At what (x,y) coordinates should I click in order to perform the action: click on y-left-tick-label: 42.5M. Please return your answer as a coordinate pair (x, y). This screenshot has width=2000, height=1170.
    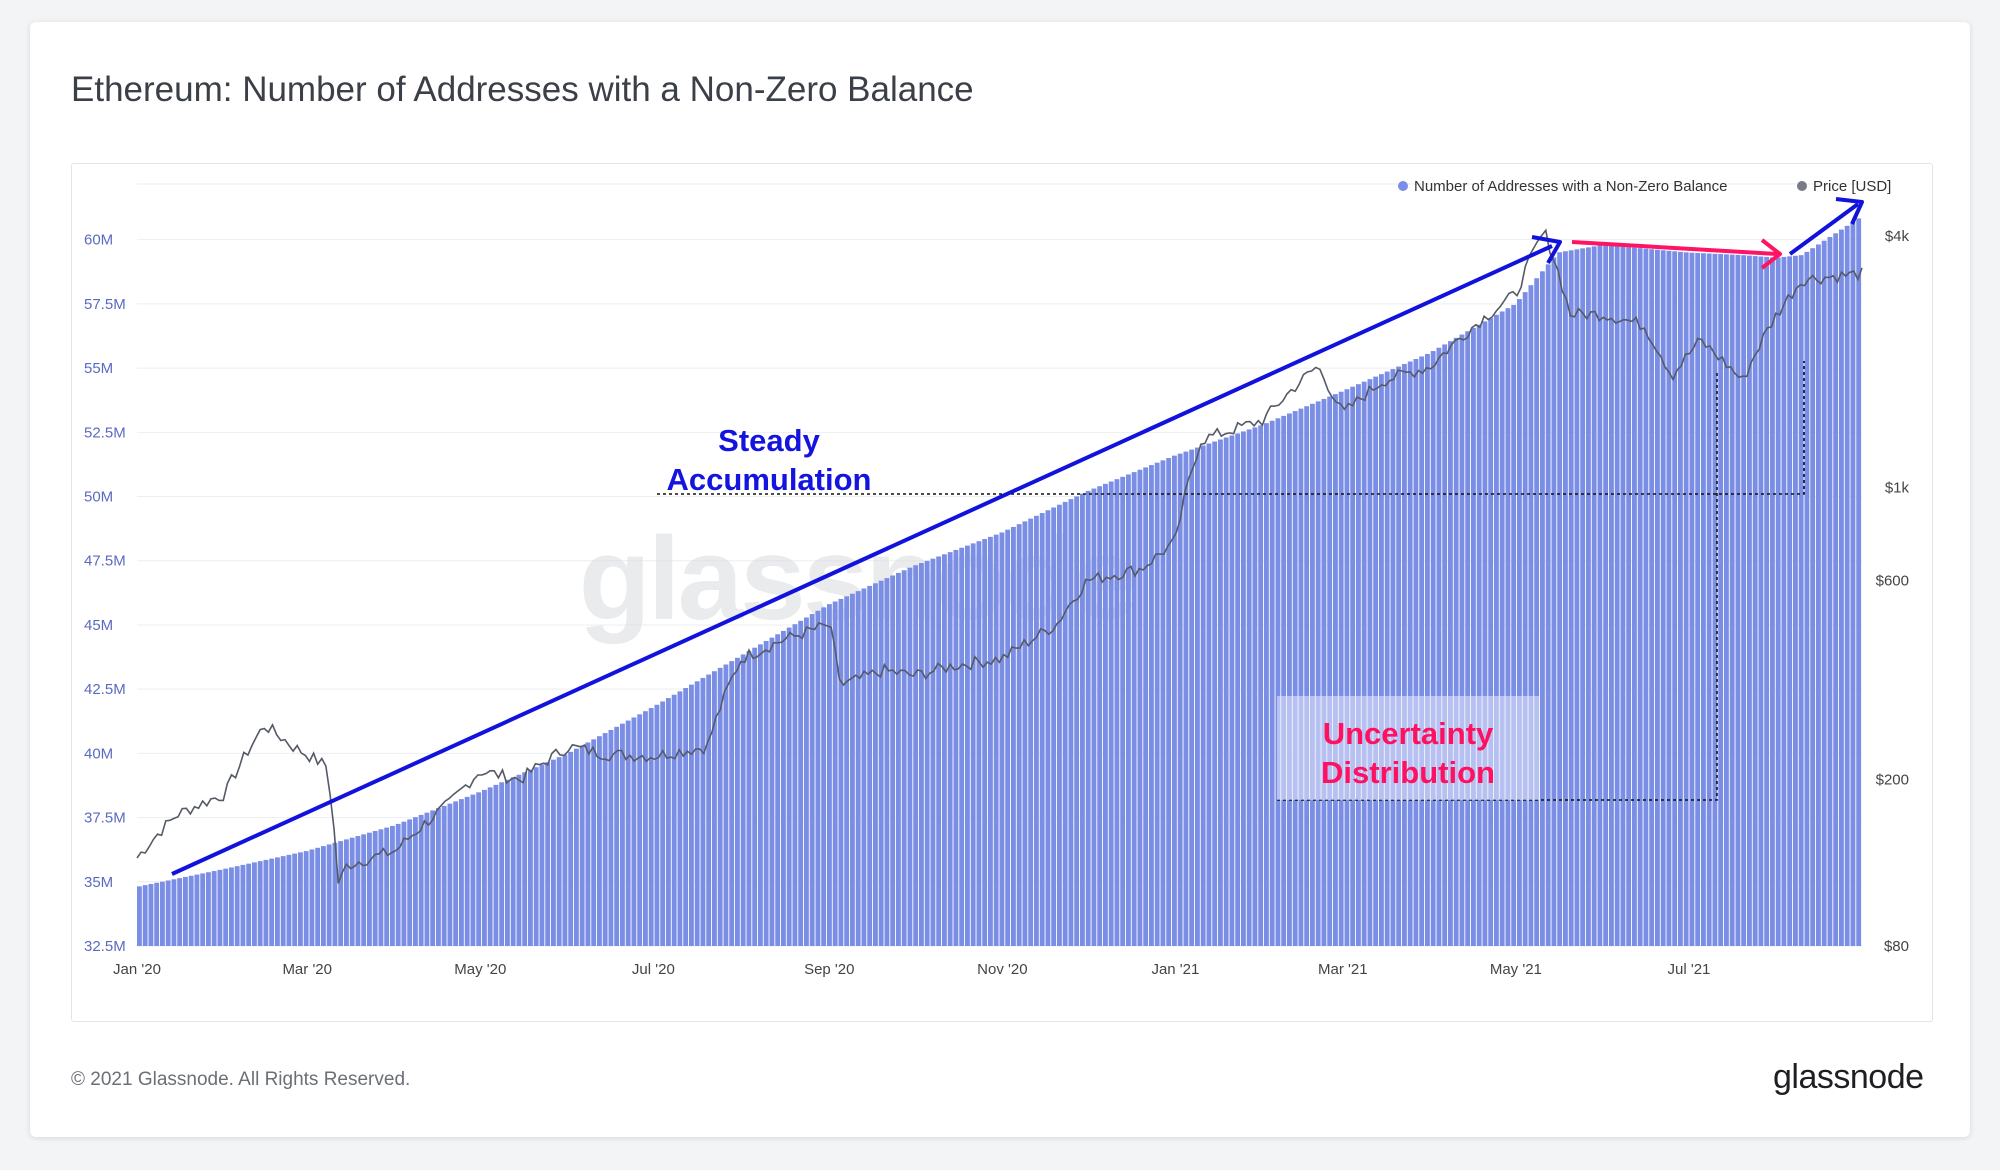
    Looking at the image, I should click on (105, 689).